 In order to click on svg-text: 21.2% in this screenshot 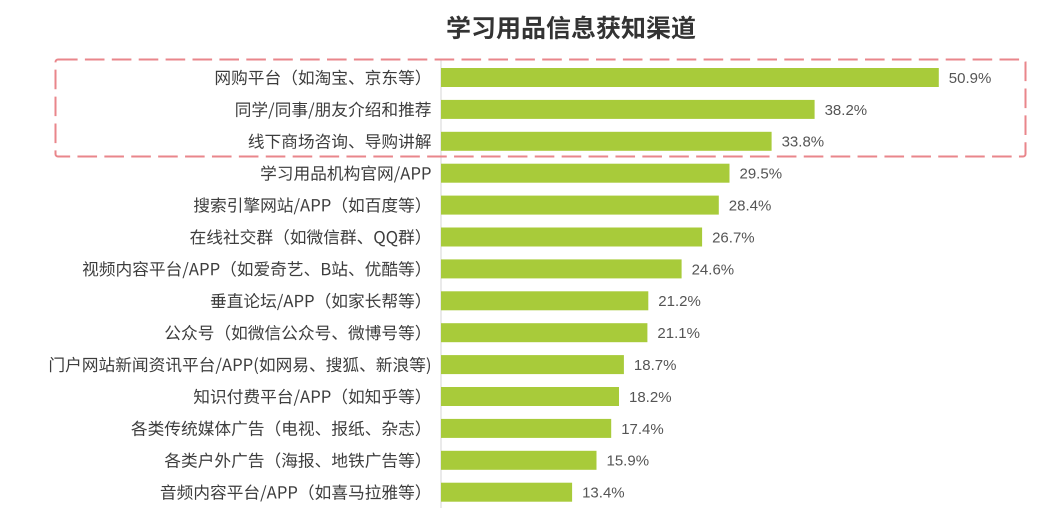, I will do `click(679, 301)`.